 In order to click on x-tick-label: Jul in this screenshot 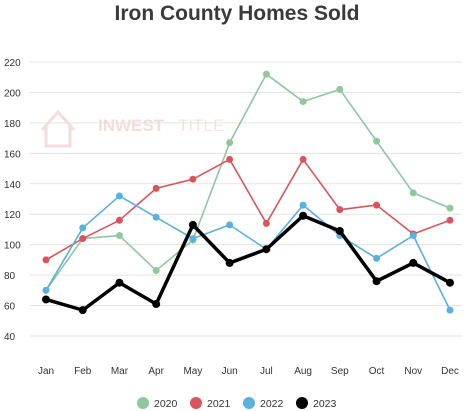, I will do `click(266, 371)`.